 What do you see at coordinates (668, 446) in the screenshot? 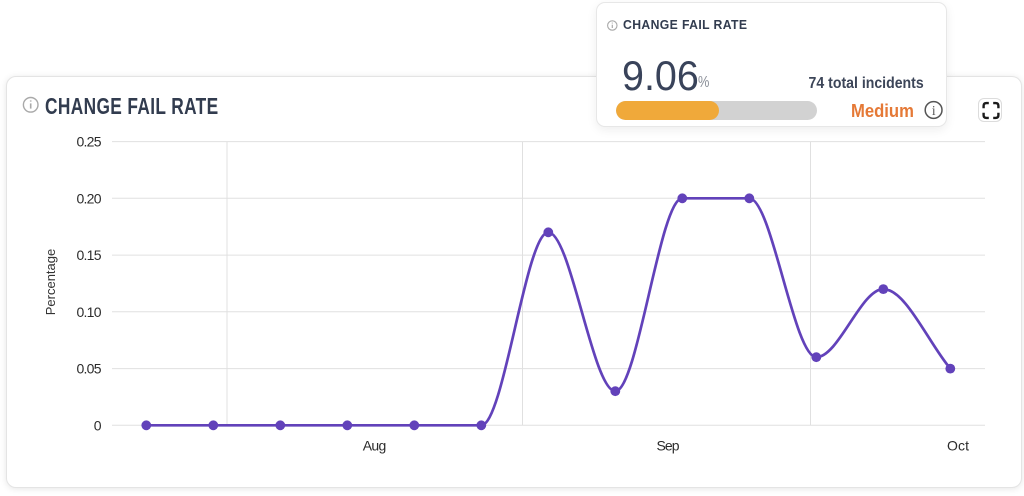
I see `svg-text: Sep` at bounding box center [668, 446].